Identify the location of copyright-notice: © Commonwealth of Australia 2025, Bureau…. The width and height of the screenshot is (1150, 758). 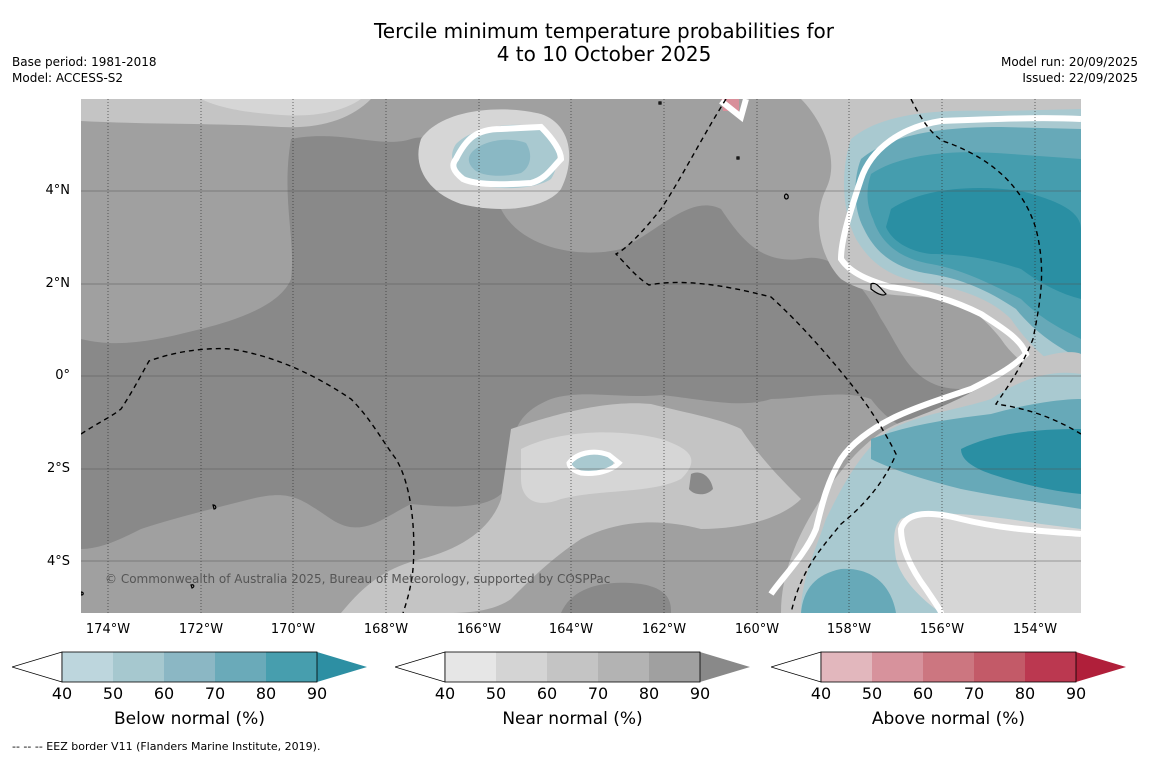
(358, 579).